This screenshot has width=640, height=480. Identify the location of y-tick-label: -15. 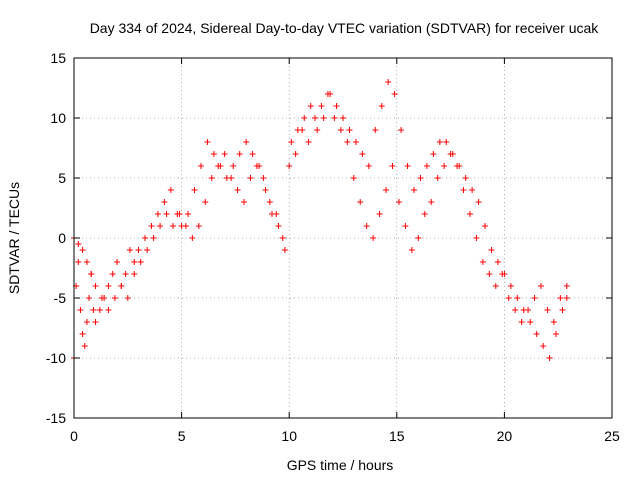
(56, 418).